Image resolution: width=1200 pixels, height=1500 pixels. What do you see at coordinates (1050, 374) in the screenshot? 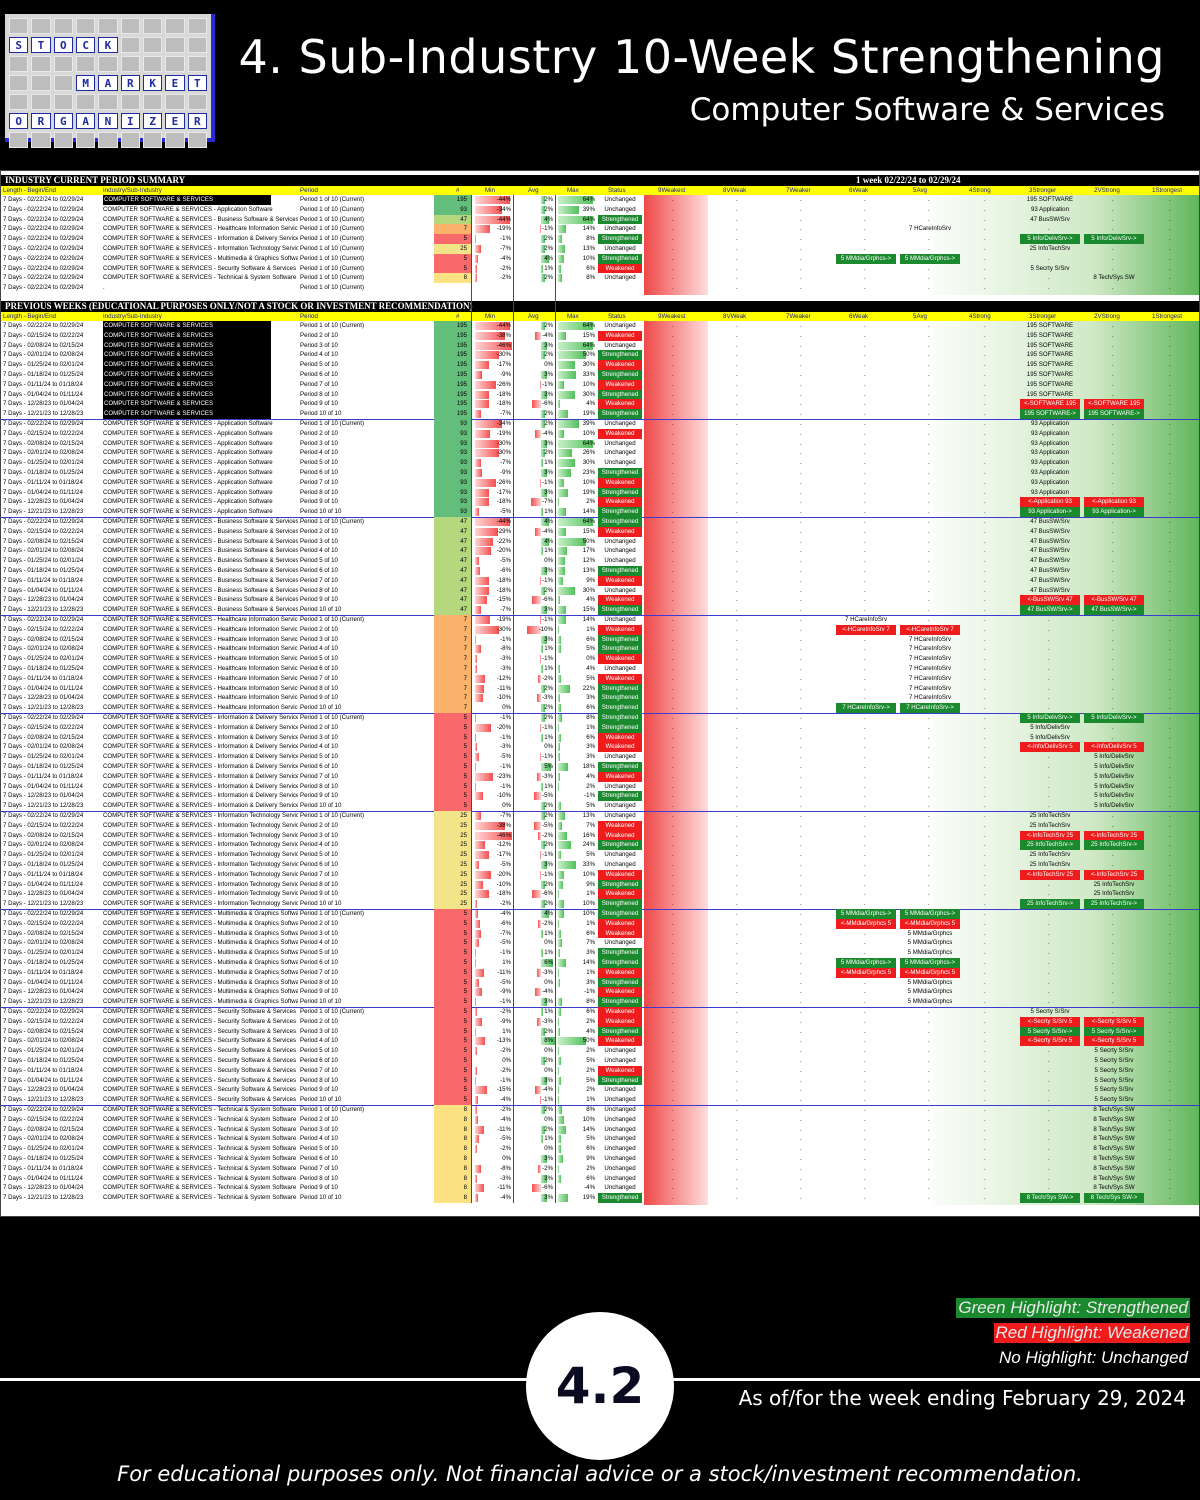
I see `strength-cell: 195 SOFTWARE` at bounding box center [1050, 374].